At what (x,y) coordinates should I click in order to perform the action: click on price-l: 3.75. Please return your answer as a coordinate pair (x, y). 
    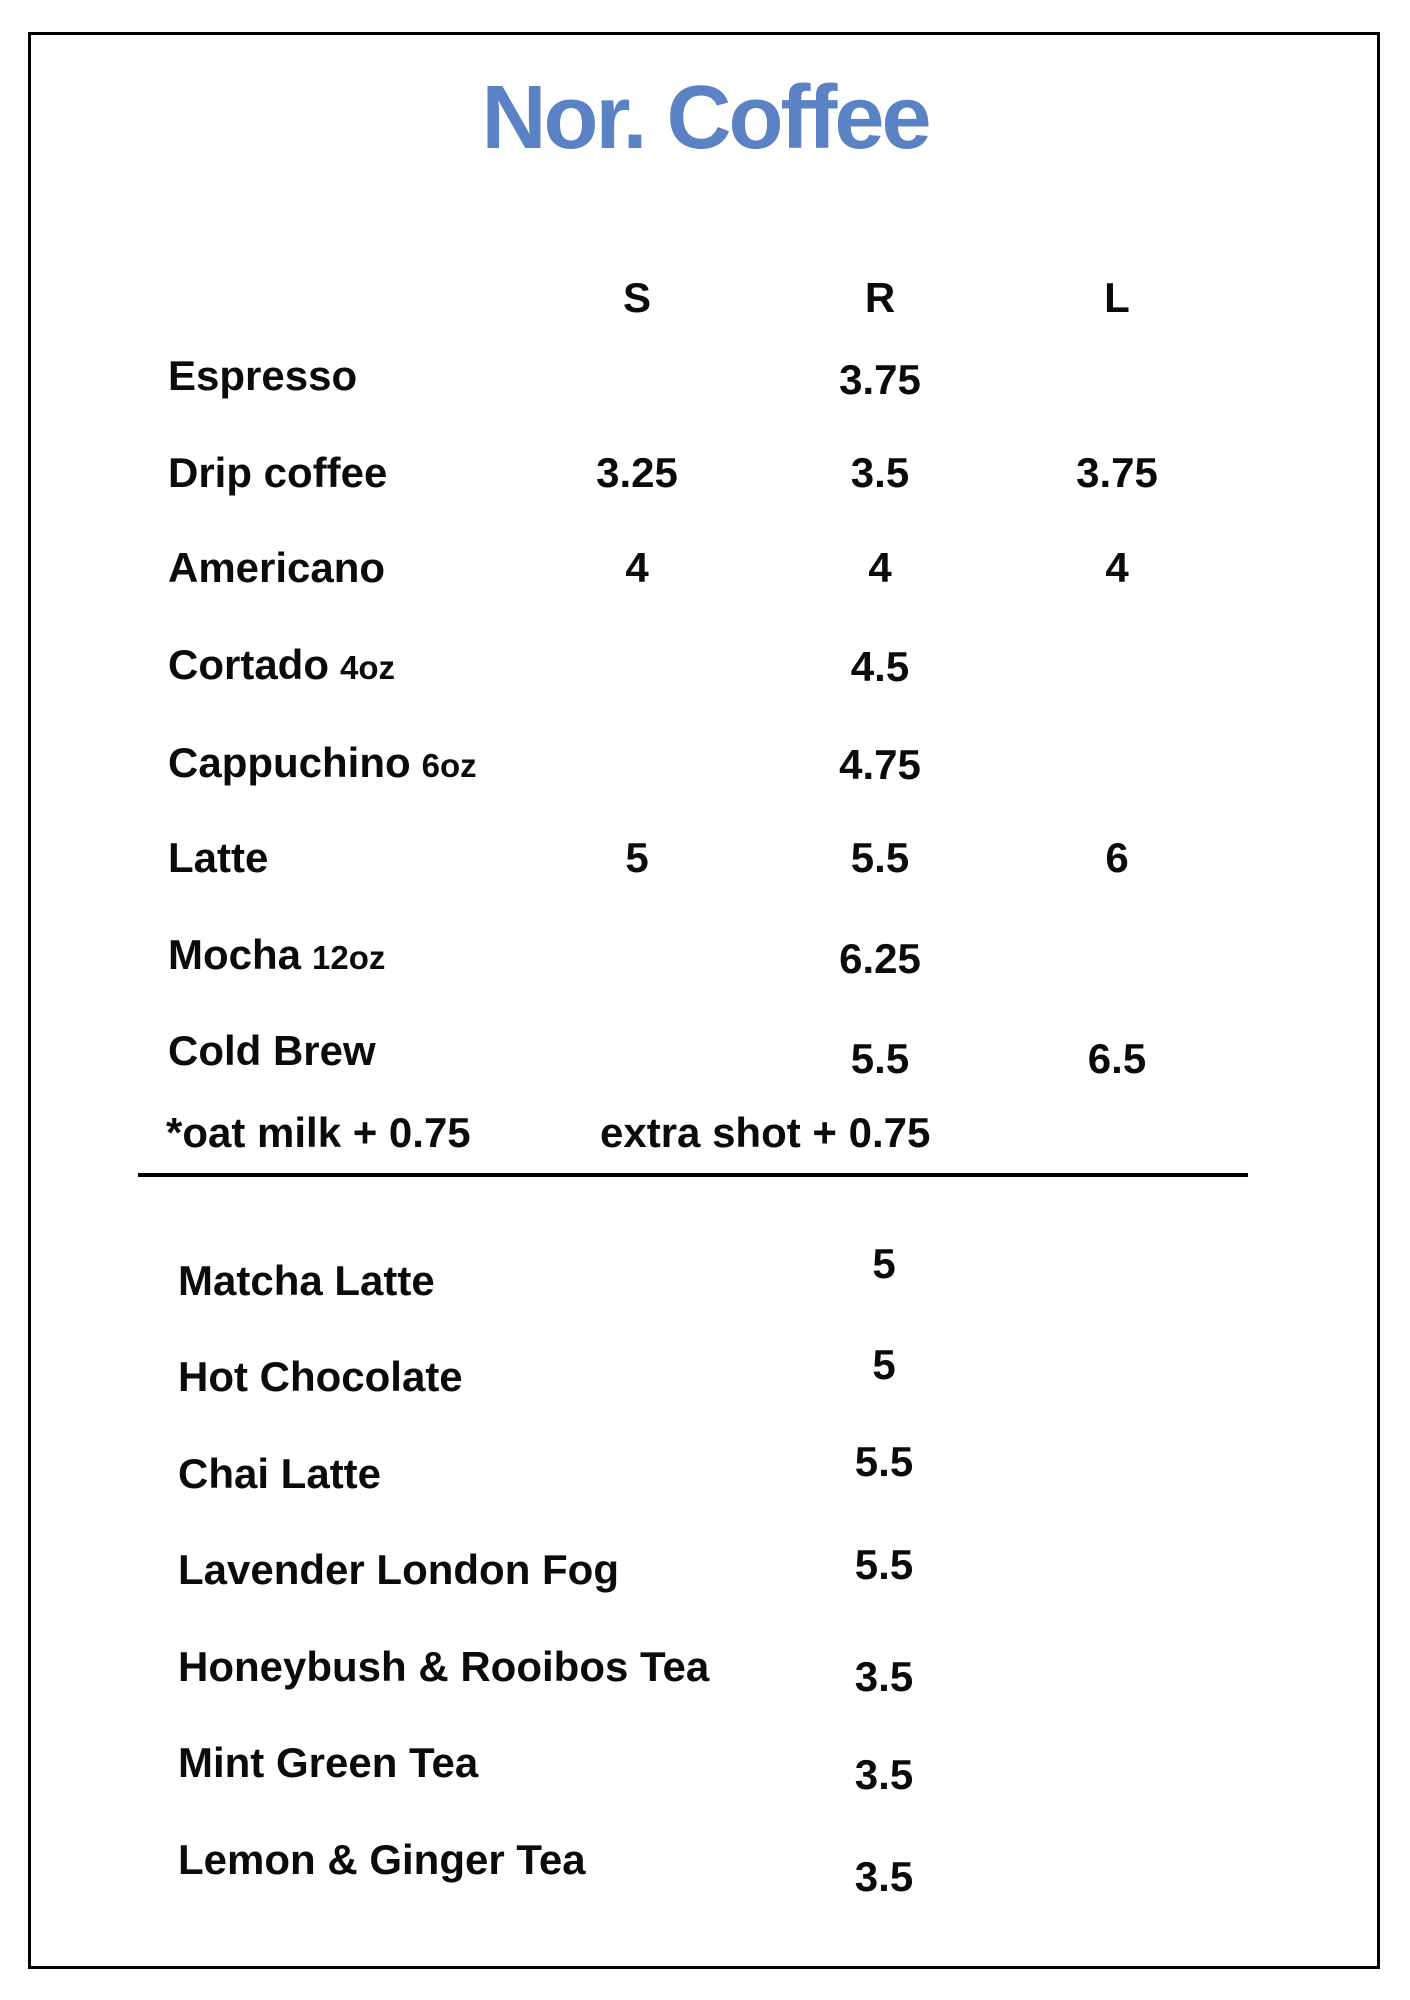
    Looking at the image, I should click on (1117, 472).